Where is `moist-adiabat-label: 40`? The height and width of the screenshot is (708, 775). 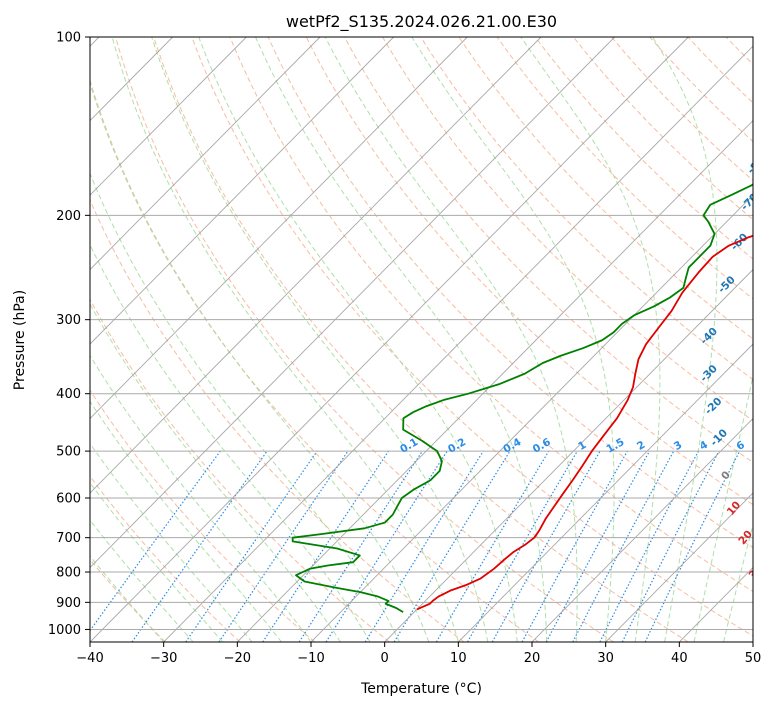
moist-adiabat-label: 40 is located at coordinates (768, 602).